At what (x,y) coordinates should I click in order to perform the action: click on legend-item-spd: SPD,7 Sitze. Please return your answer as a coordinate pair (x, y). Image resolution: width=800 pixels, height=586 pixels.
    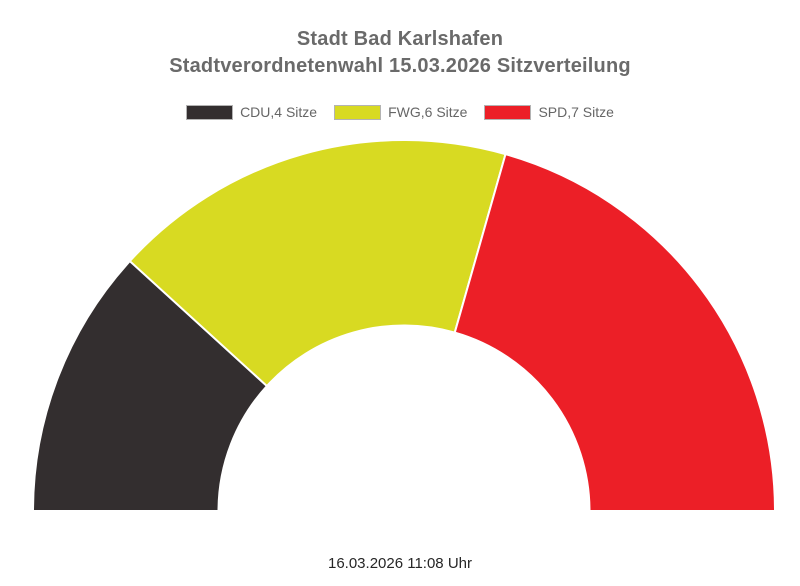
    Looking at the image, I should click on (549, 112).